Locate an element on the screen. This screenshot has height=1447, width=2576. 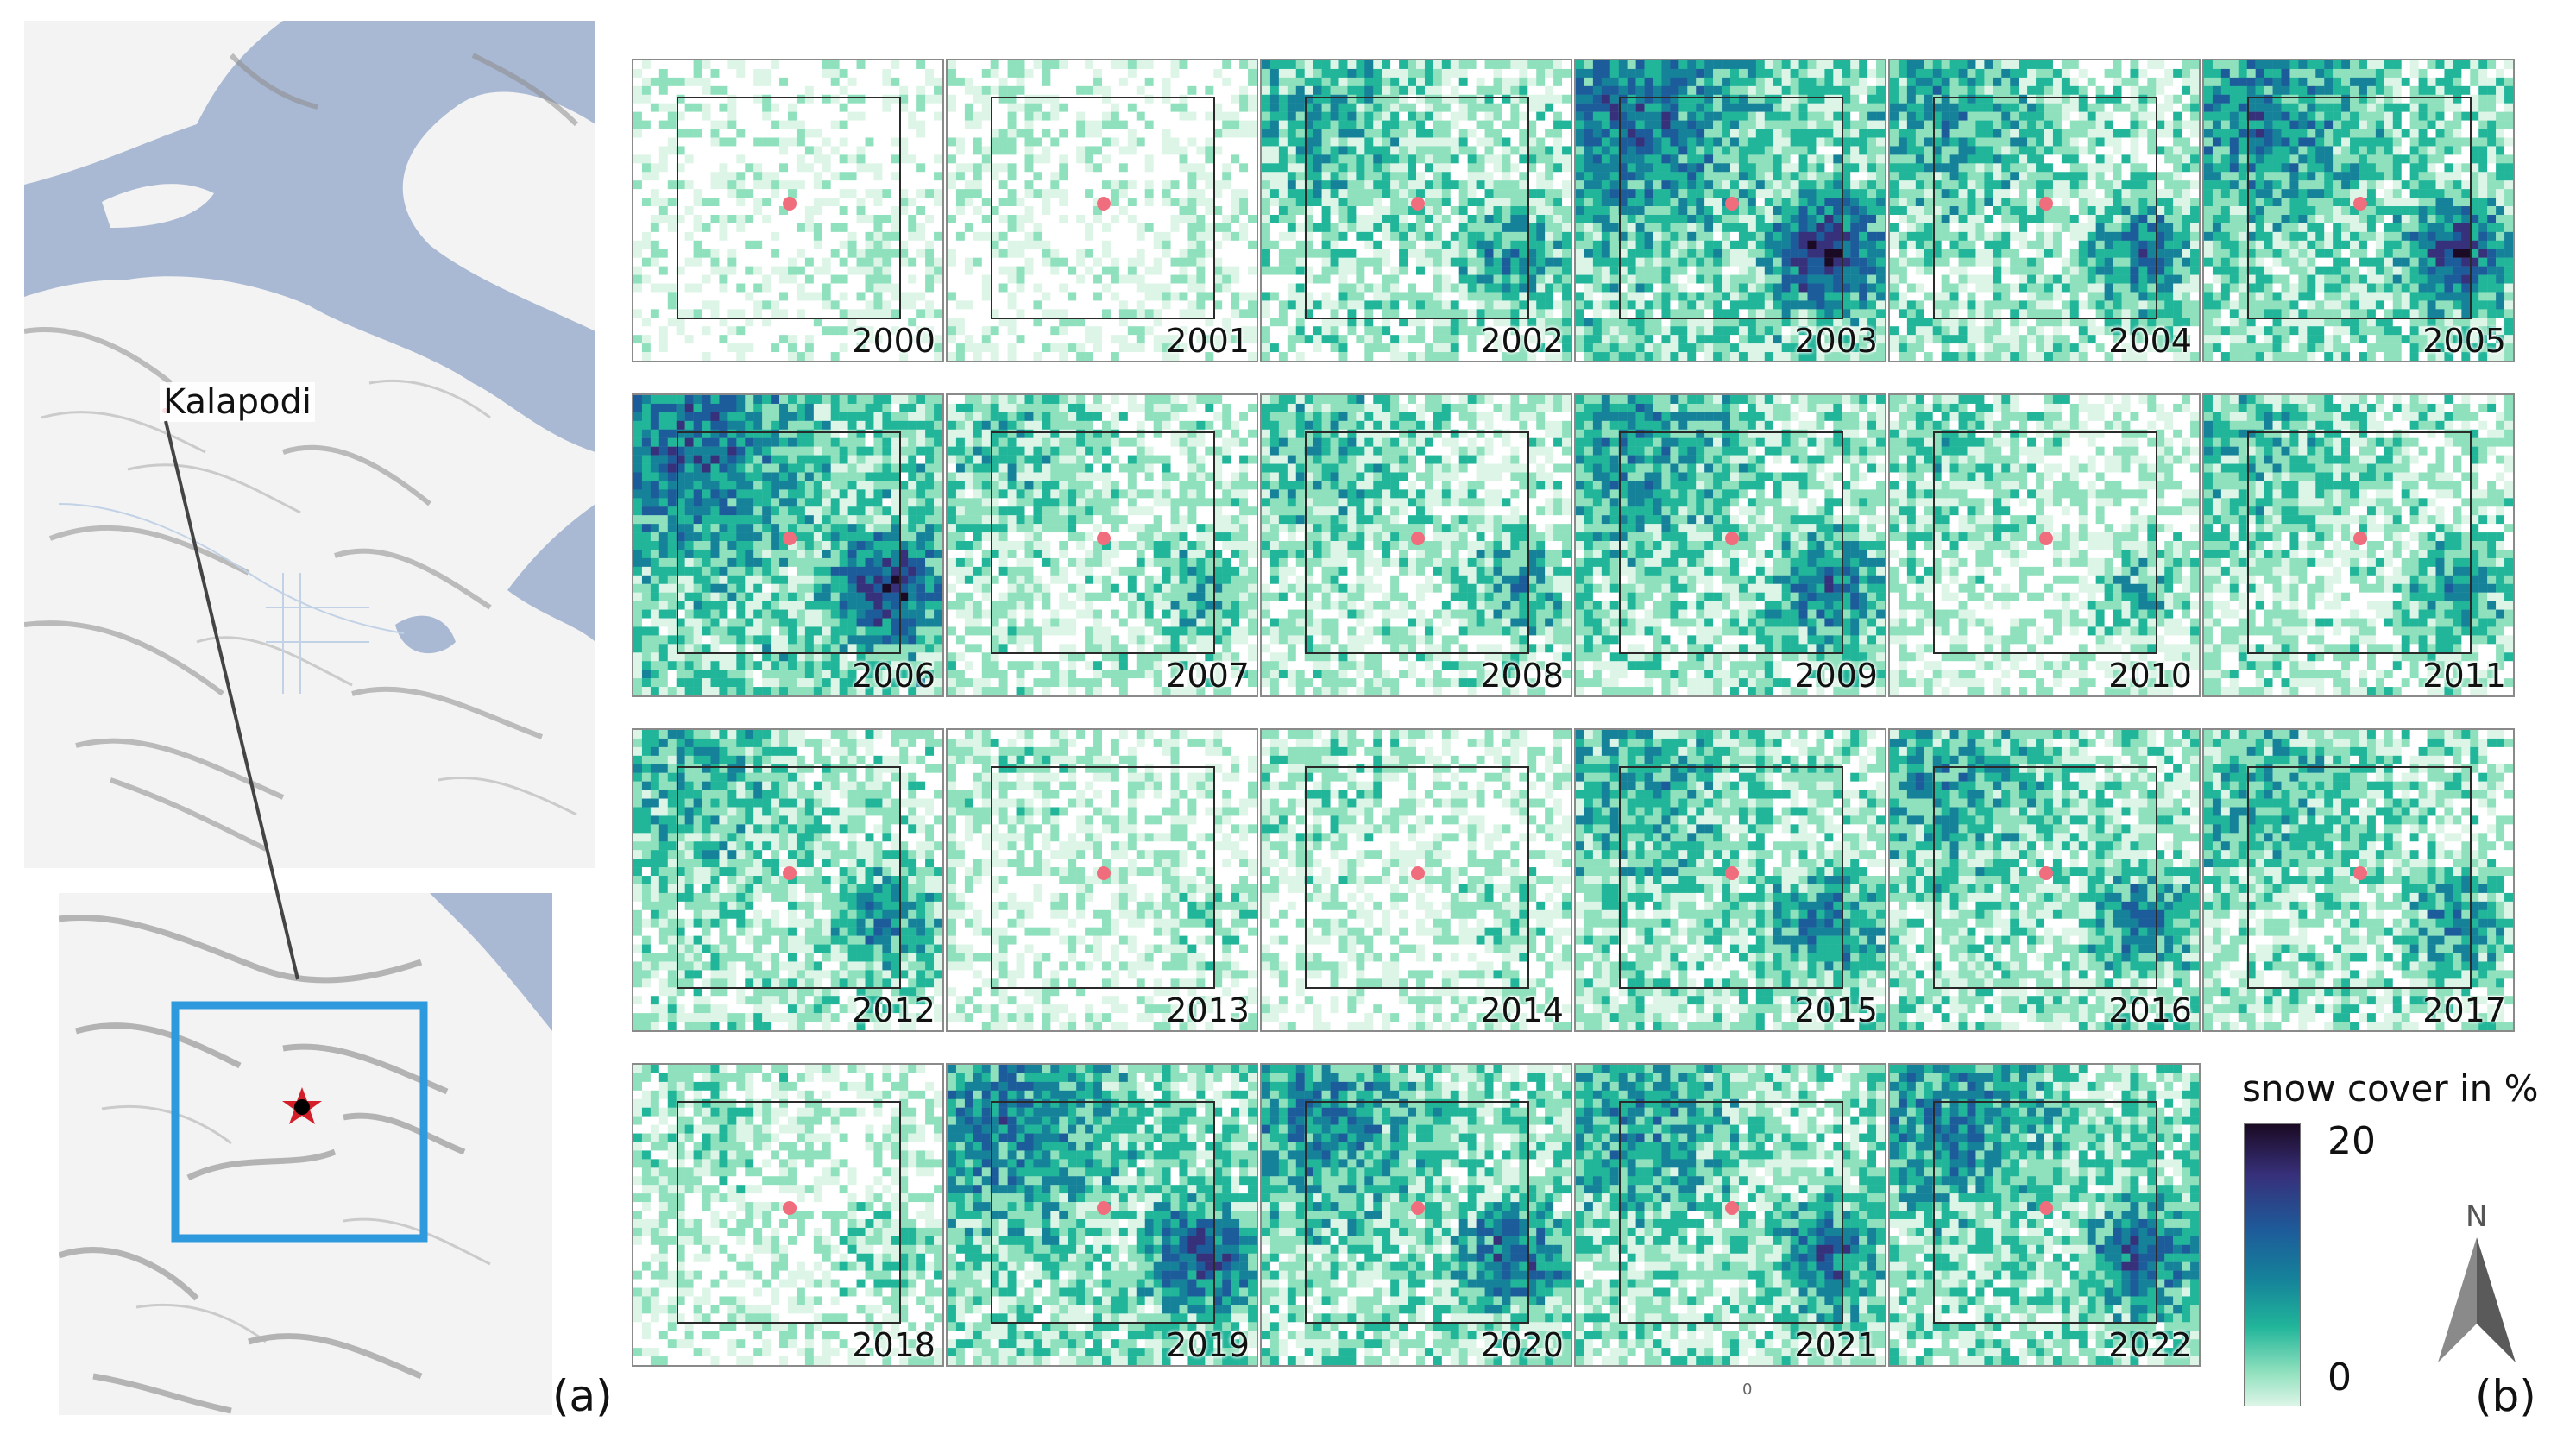
year-panel: 2012 is located at coordinates (788, 880).